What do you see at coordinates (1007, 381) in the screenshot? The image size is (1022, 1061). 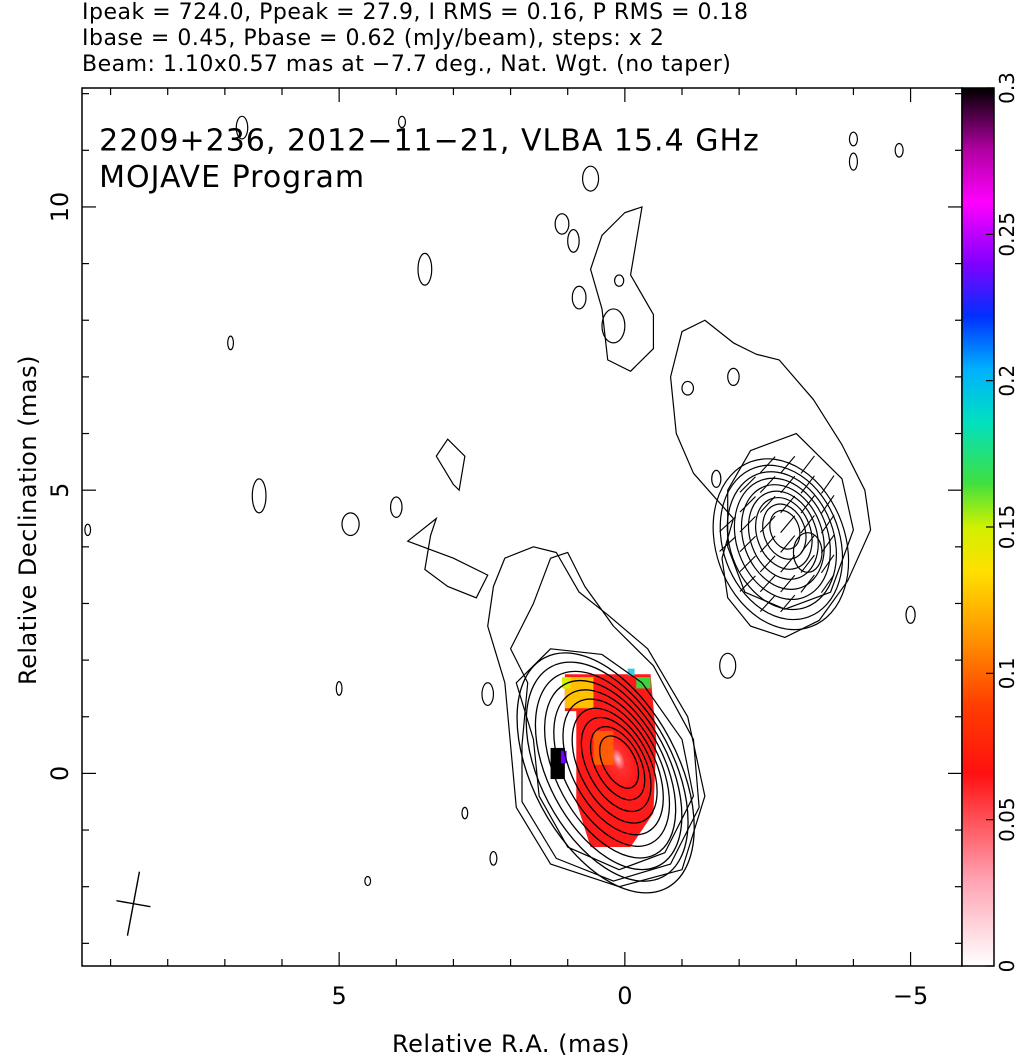 I see `colorbar-tick-label: 0.2` at bounding box center [1007, 381].